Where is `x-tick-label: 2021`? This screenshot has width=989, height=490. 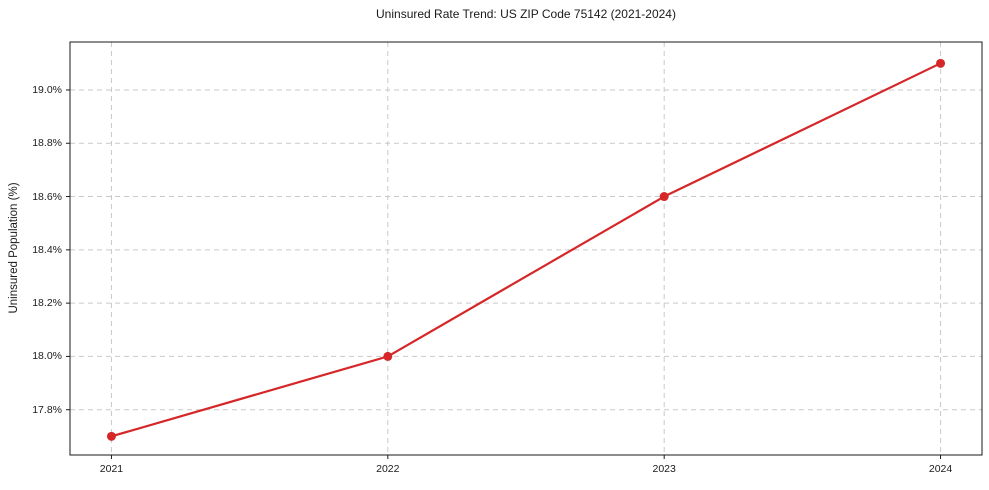 x-tick-label: 2021 is located at coordinates (111, 469).